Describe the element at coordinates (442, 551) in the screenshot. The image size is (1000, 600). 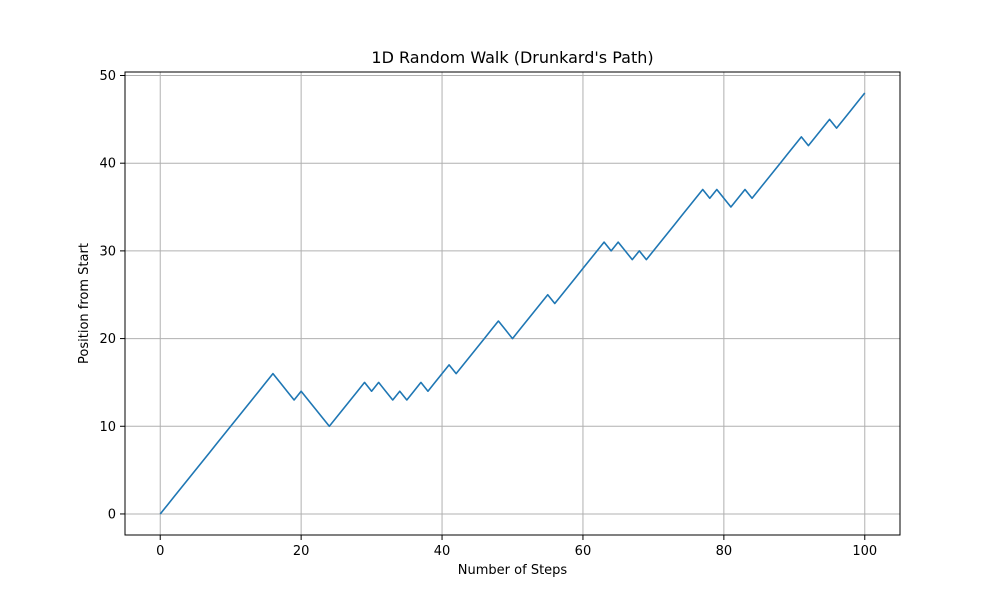
I see `x-tick-label: 40` at that location.